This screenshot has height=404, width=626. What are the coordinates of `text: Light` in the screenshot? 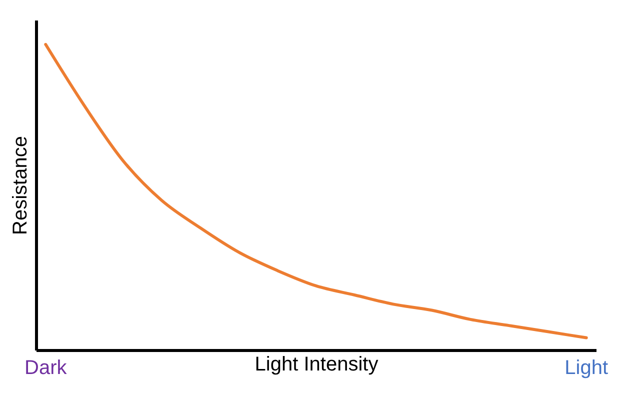 It's located at (586, 368).